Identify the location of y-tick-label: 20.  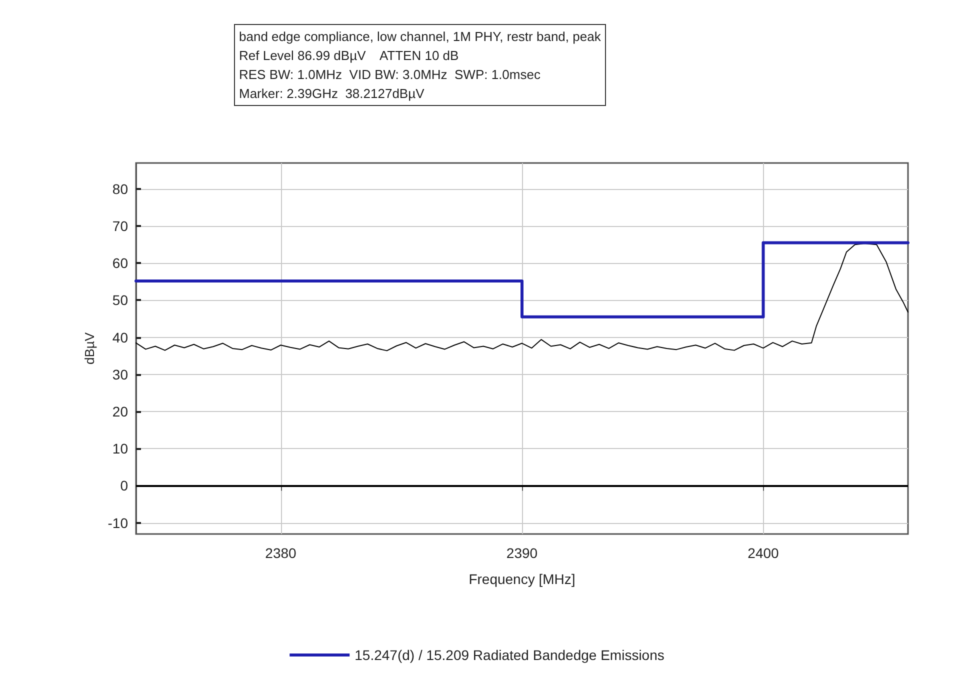
(120, 412).